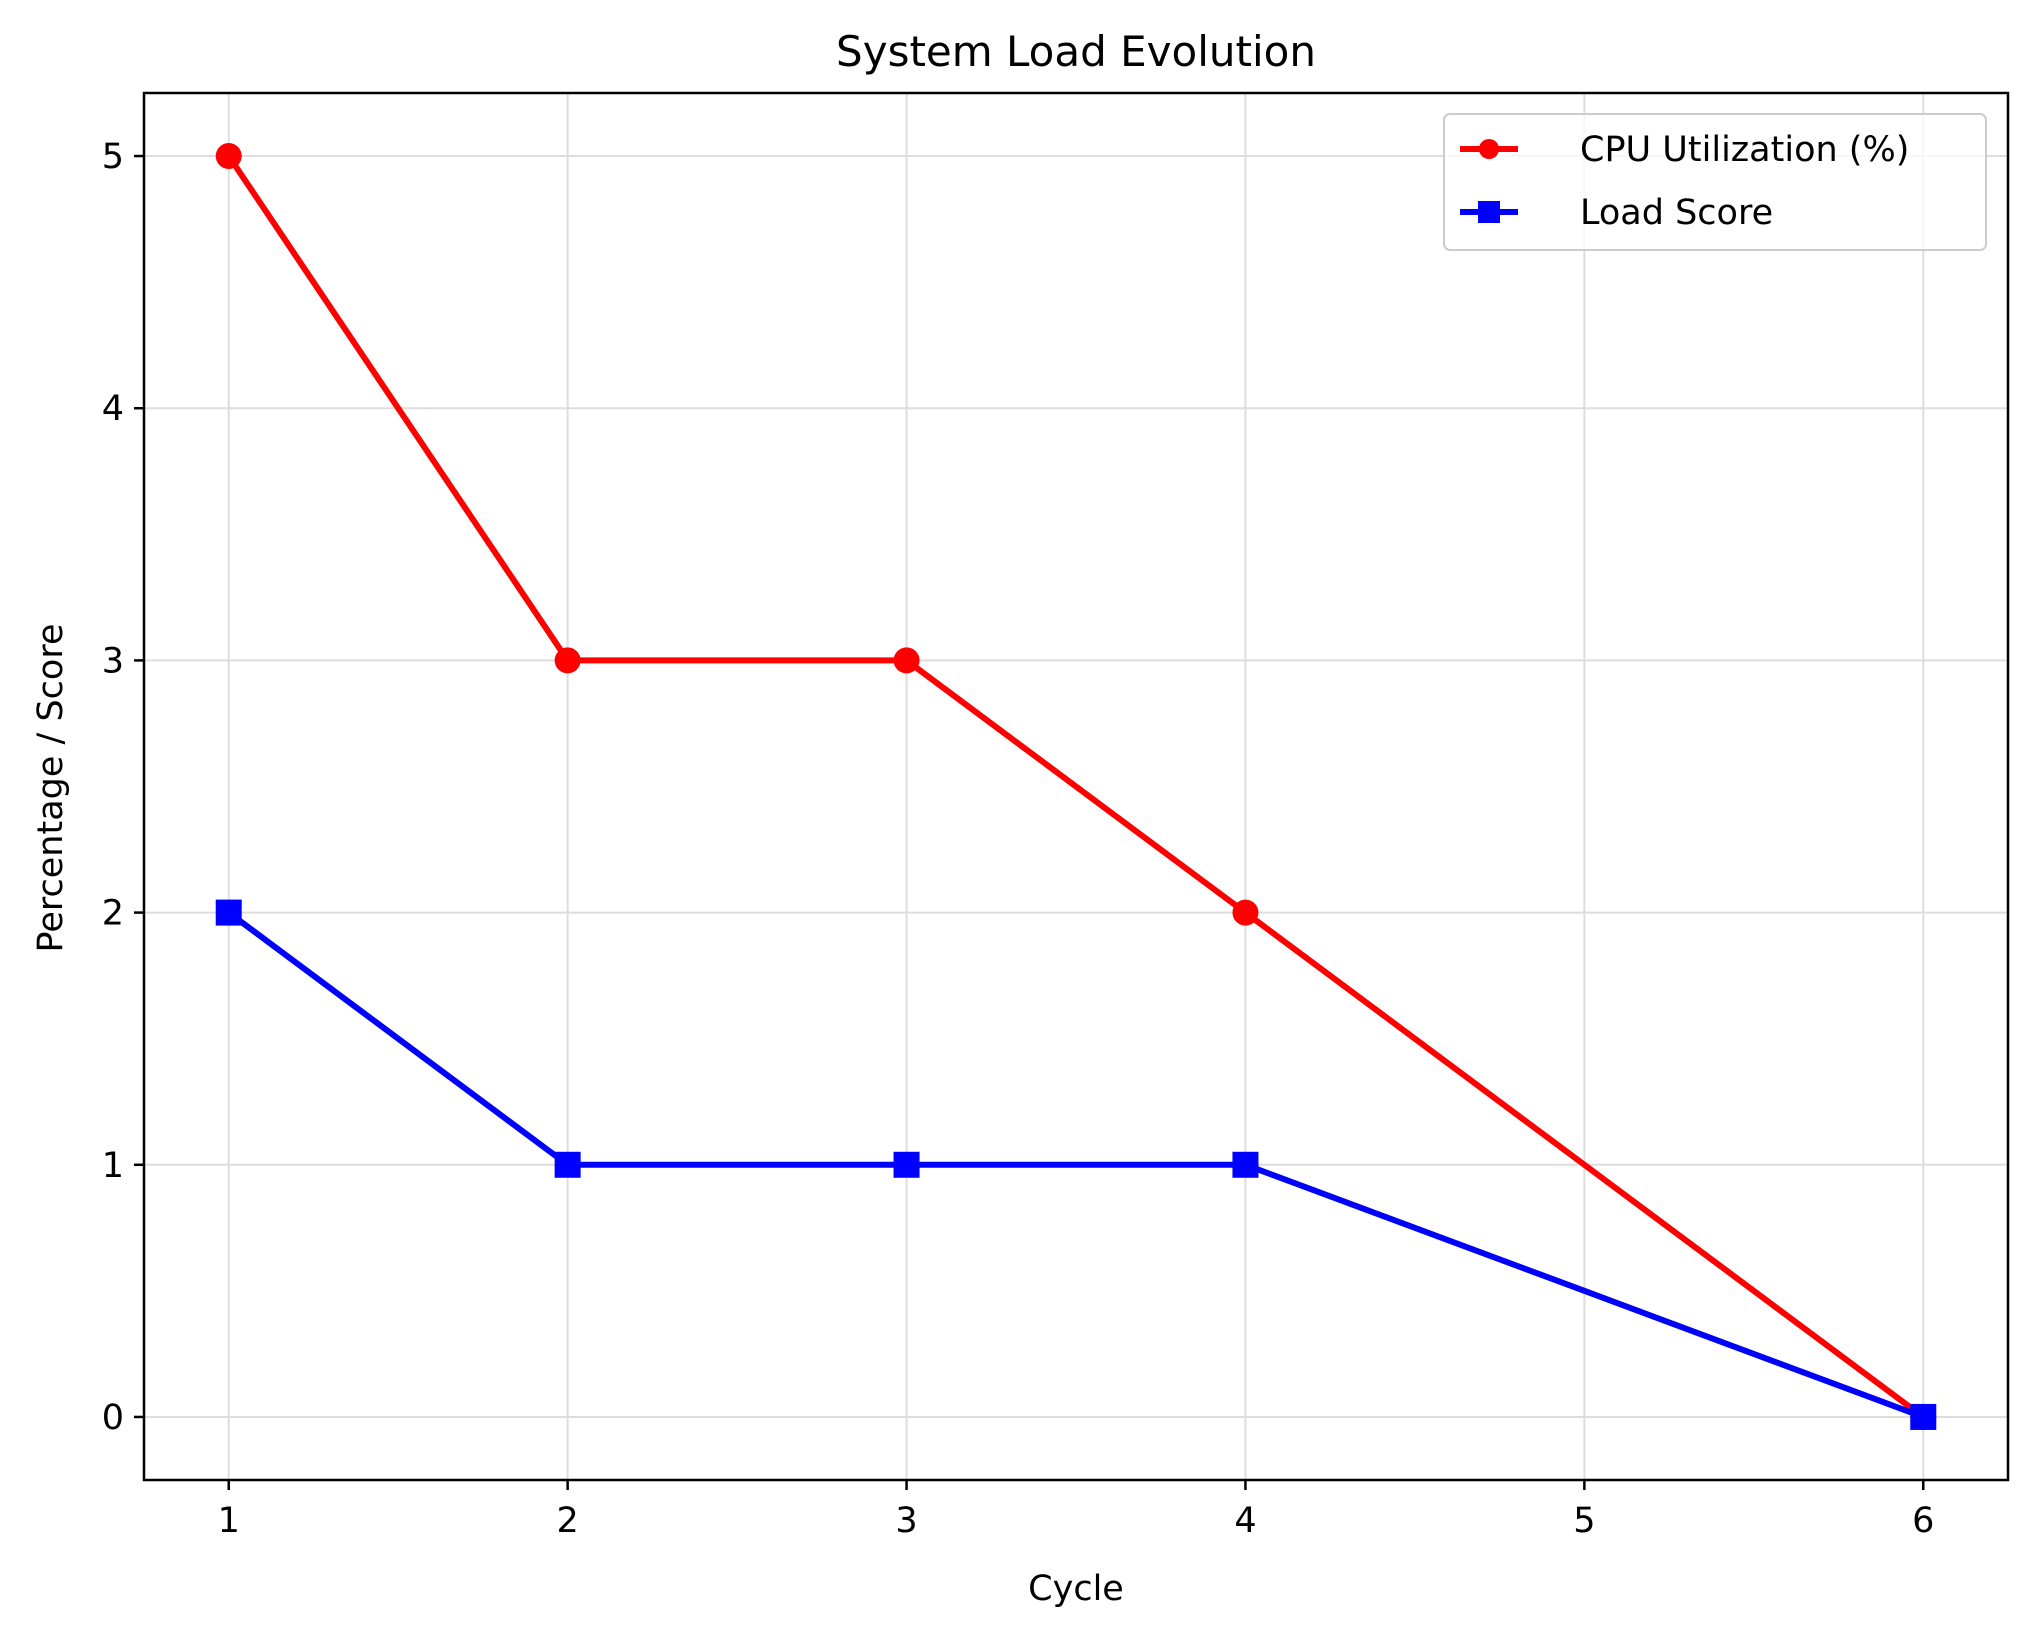 This screenshot has height=1638, width=2034. What do you see at coordinates (113, 409) in the screenshot?
I see `y-tick-label-4: 4` at bounding box center [113, 409].